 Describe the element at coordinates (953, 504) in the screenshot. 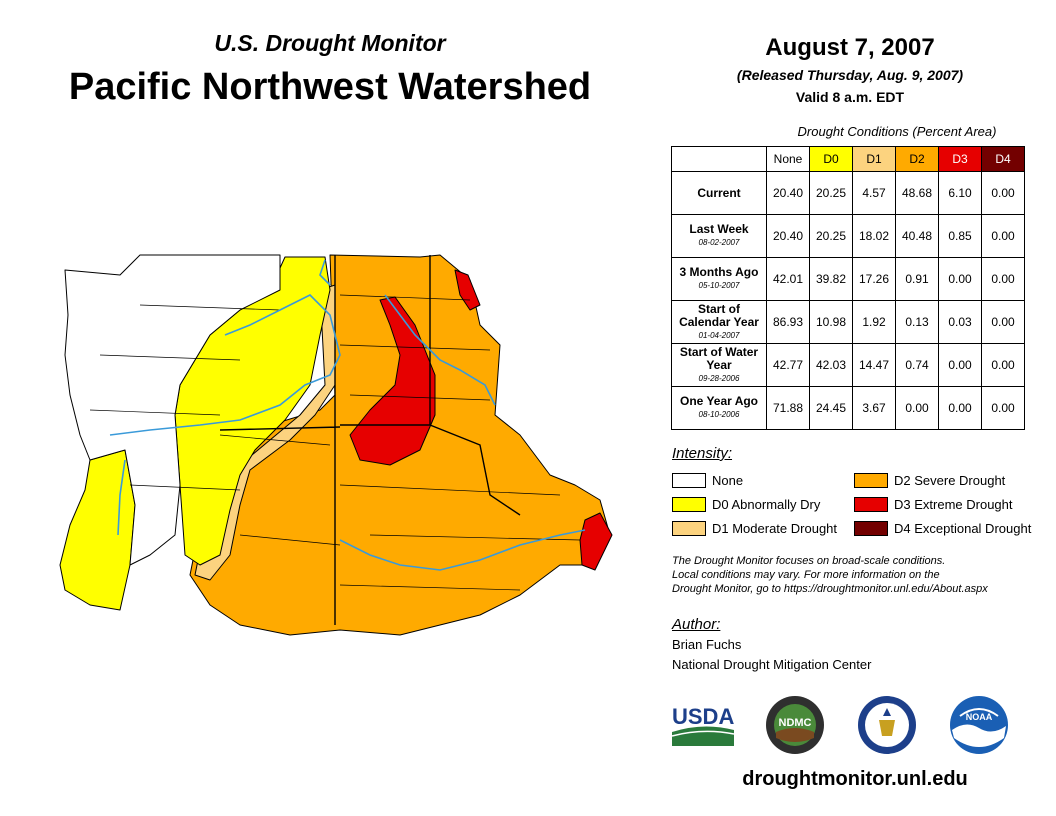

I see `legend-label: D3 Extreme Drought` at that location.